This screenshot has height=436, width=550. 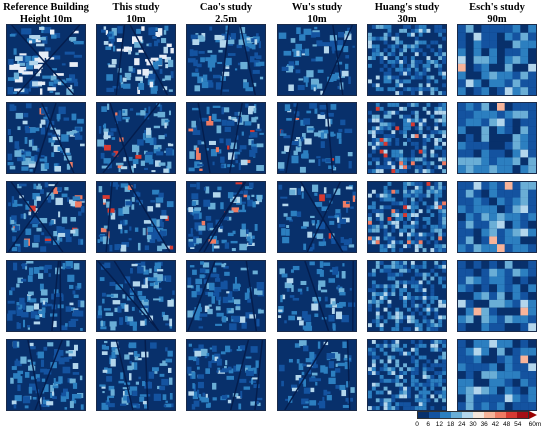 I want to click on colorbar, so click(x=473, y=415).